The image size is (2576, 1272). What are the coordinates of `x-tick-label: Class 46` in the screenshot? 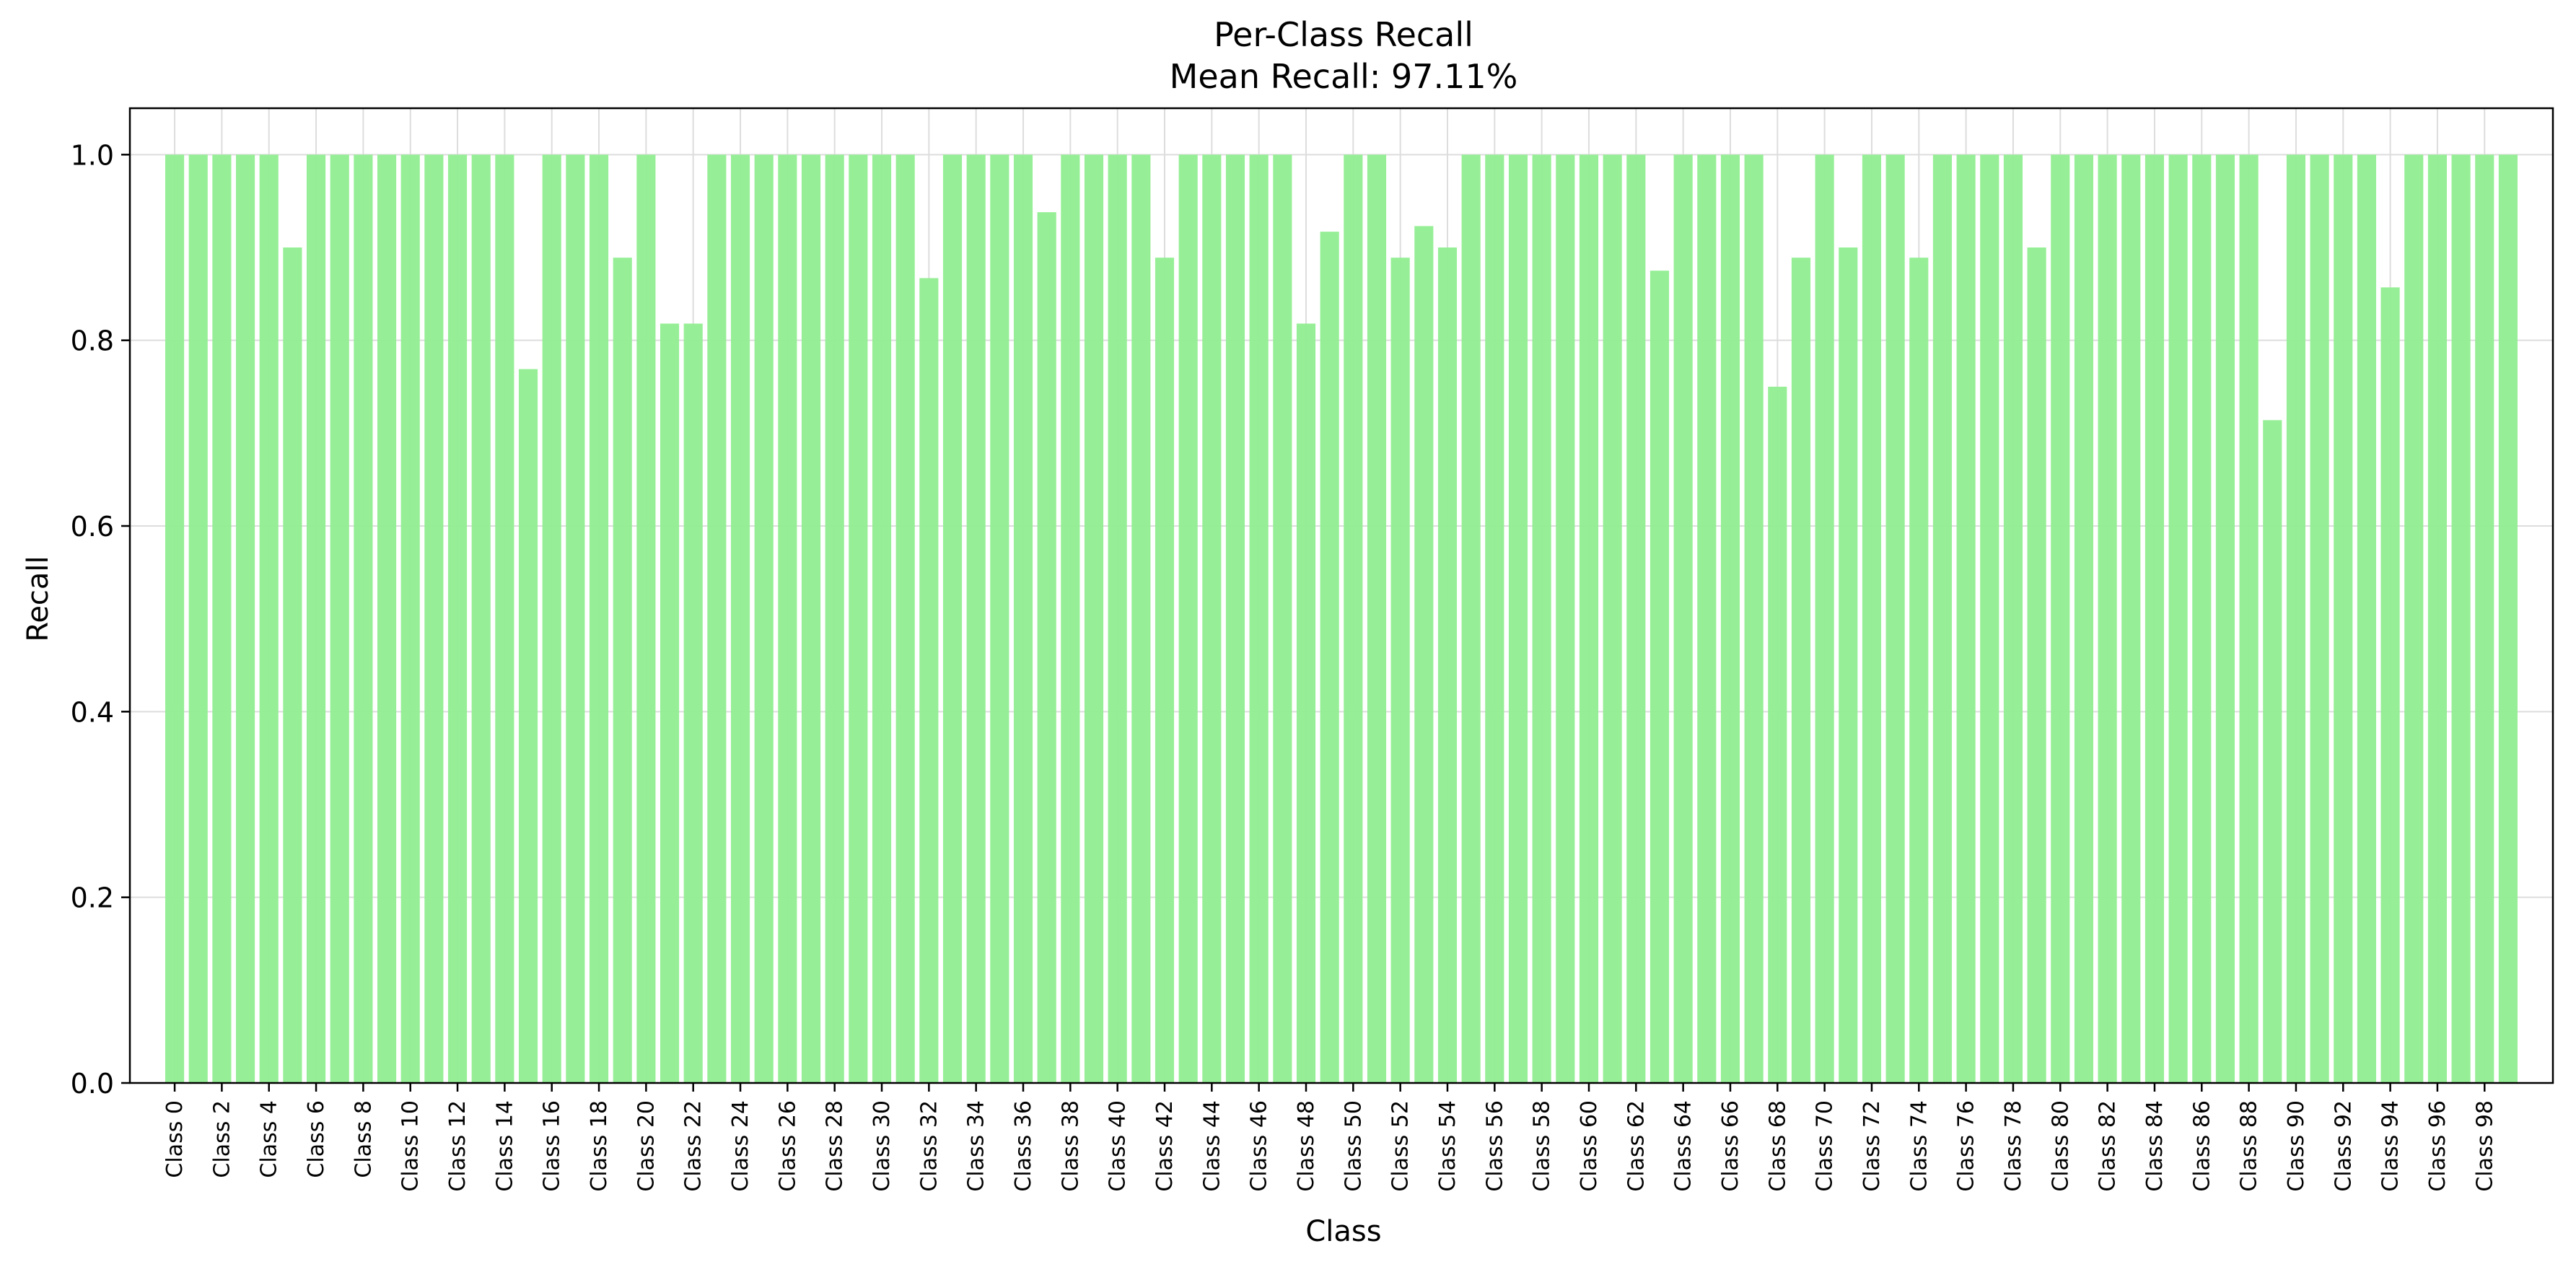 It's located at (1259, 1146).